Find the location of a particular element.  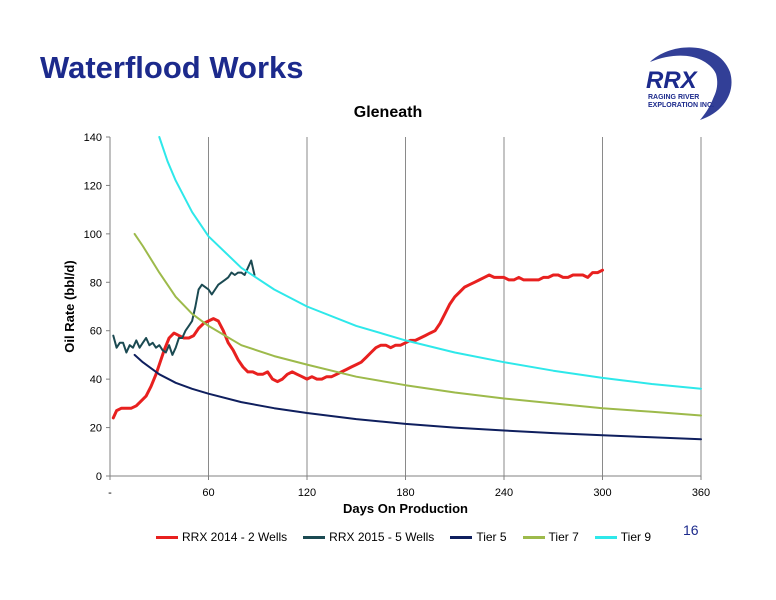

legend-item: Tier 7 is located at coordinates (550, 537).